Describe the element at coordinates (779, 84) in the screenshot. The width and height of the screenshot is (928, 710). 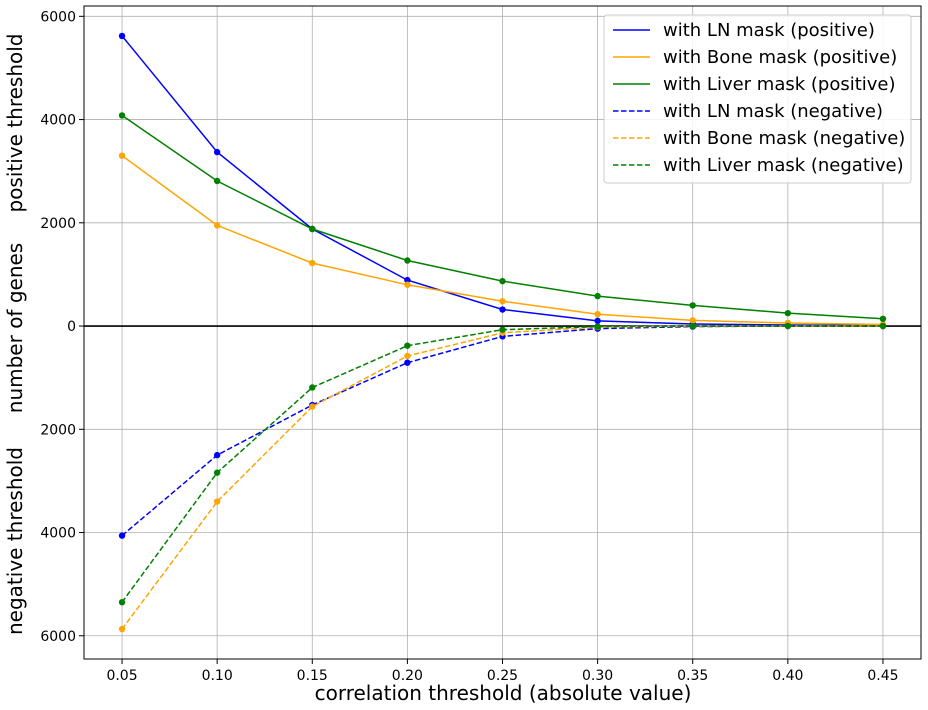
I see `legend-label: with Liver mask (positive)` at that location.